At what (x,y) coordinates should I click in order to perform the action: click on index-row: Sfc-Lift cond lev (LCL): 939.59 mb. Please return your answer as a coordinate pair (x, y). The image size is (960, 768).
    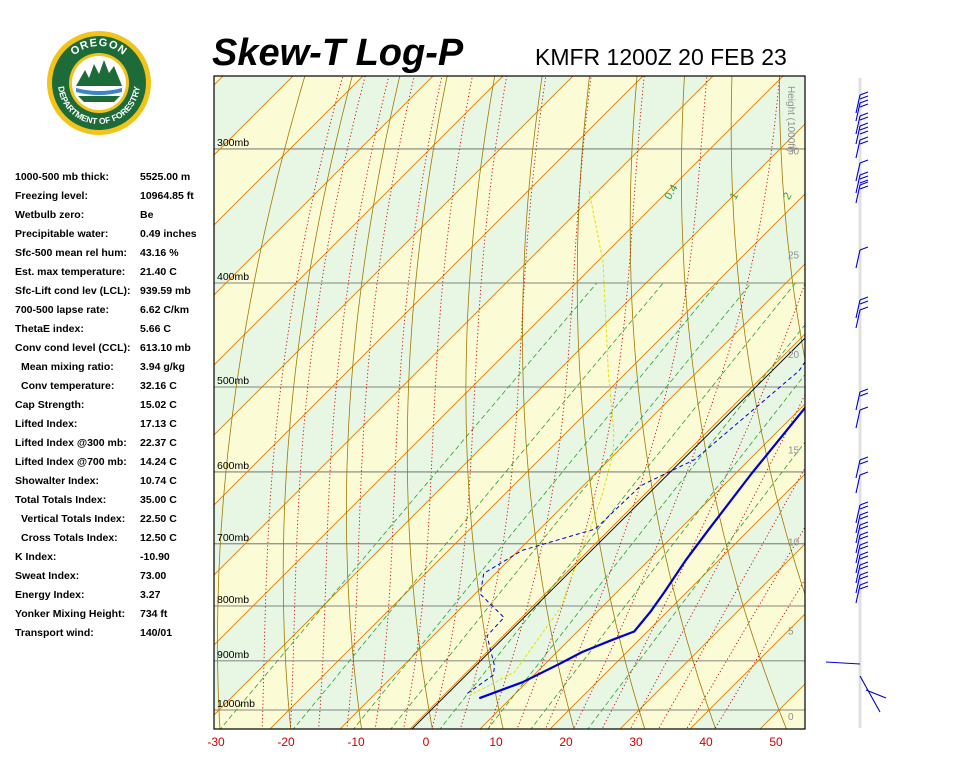
    Looking at the image, I should click on (115, 291).